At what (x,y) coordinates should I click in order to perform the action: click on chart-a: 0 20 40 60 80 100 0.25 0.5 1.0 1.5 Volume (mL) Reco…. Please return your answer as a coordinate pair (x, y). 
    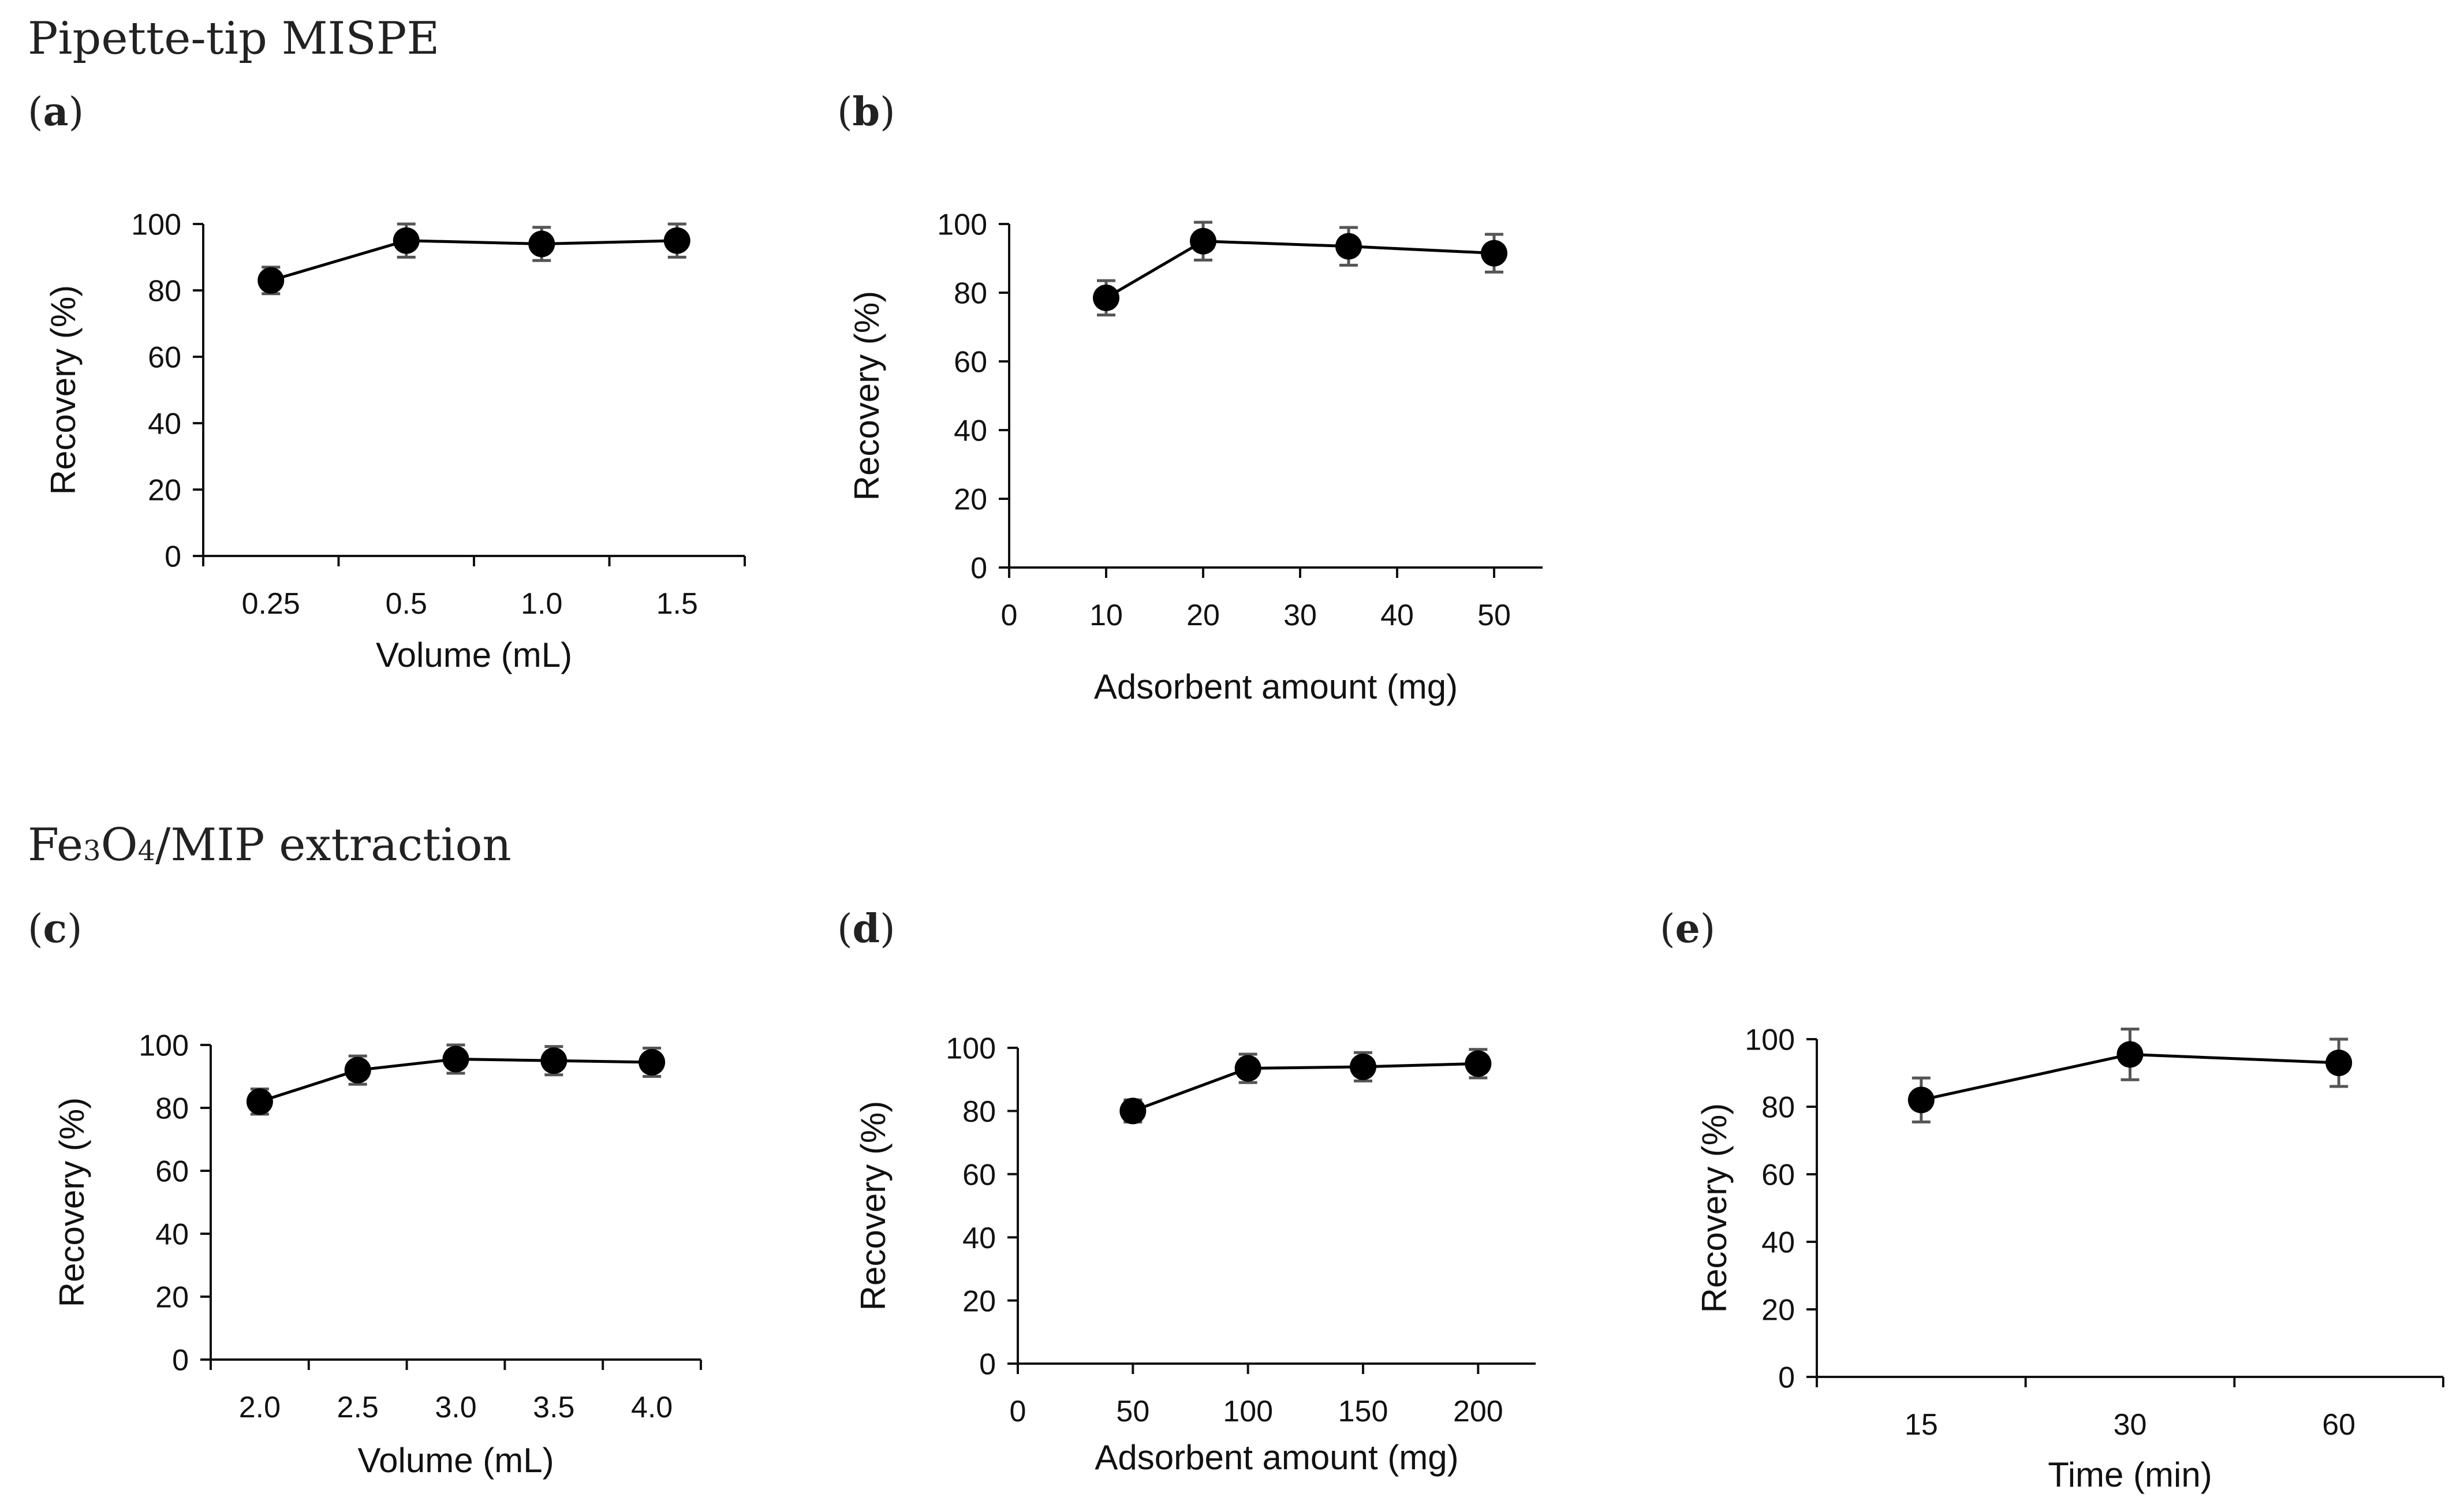
    Looking at the image, I should click on (395, 441).